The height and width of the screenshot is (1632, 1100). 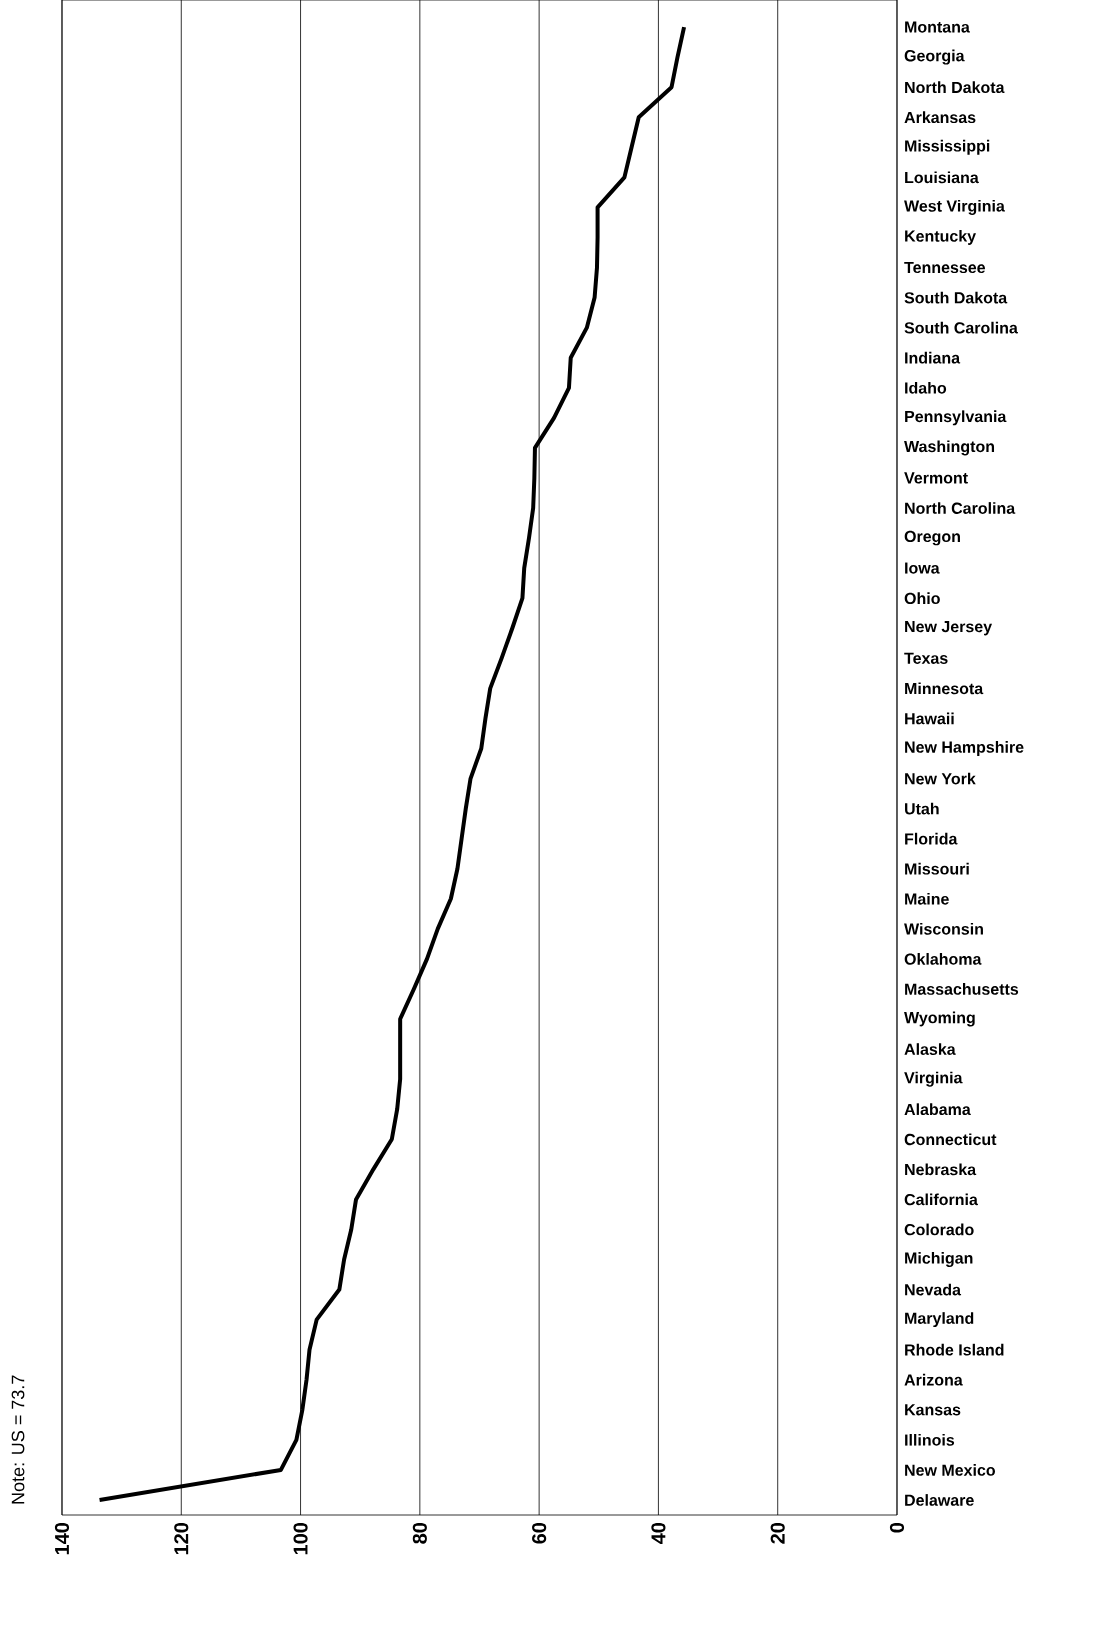 I want to click on y-tick-label: Louisiana, so click(x=942, y=177).